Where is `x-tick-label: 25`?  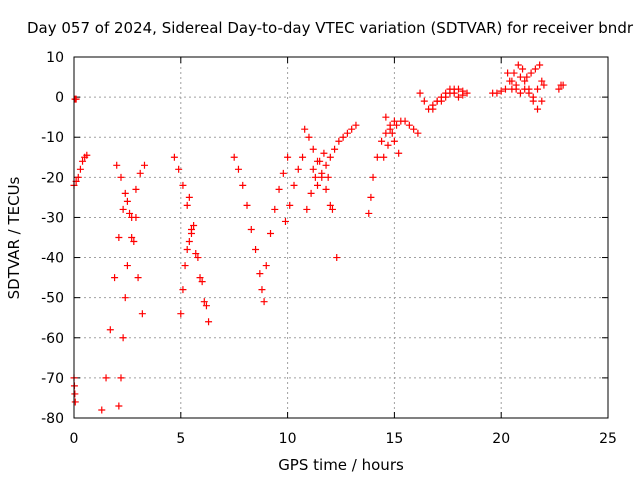 x-tick-label: 25 is located at coordinates (608, 439).